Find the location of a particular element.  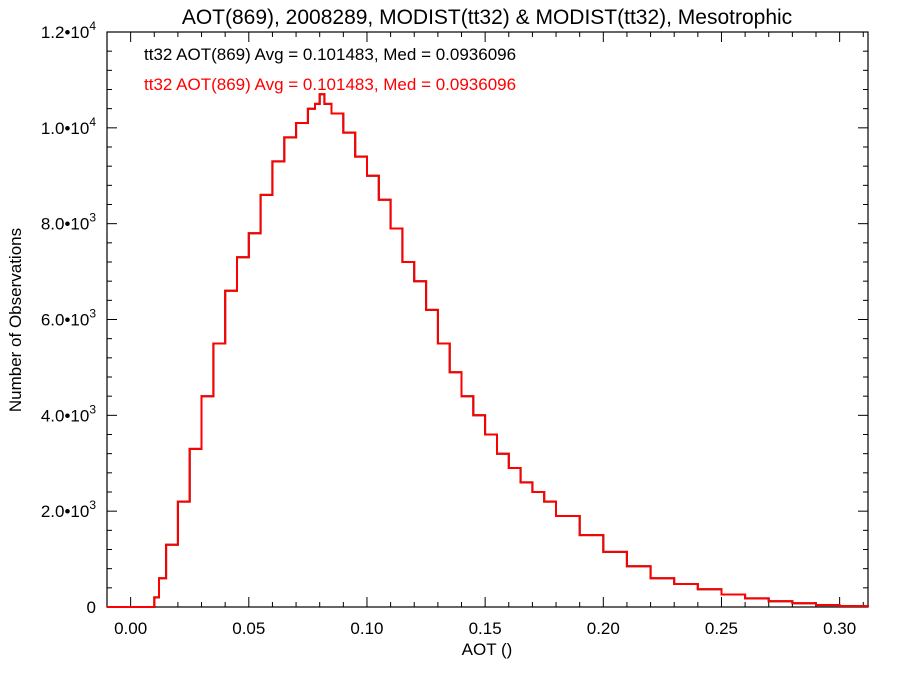

x-tick-label: 0.20 is located at coordinates (603, 628).